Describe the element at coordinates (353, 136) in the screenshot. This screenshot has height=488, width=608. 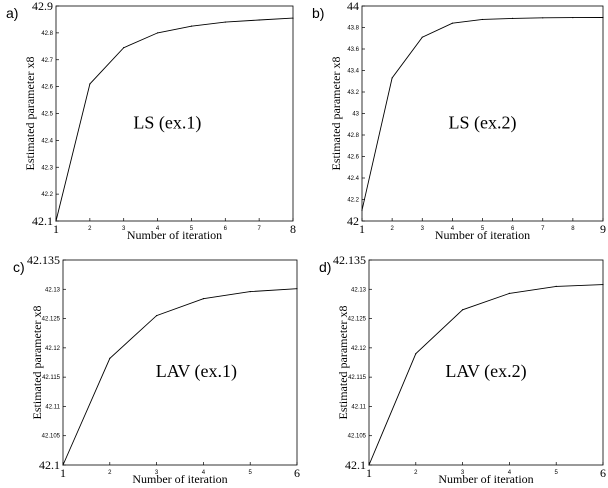
I see `y-tick-label: 42.8` at that location.